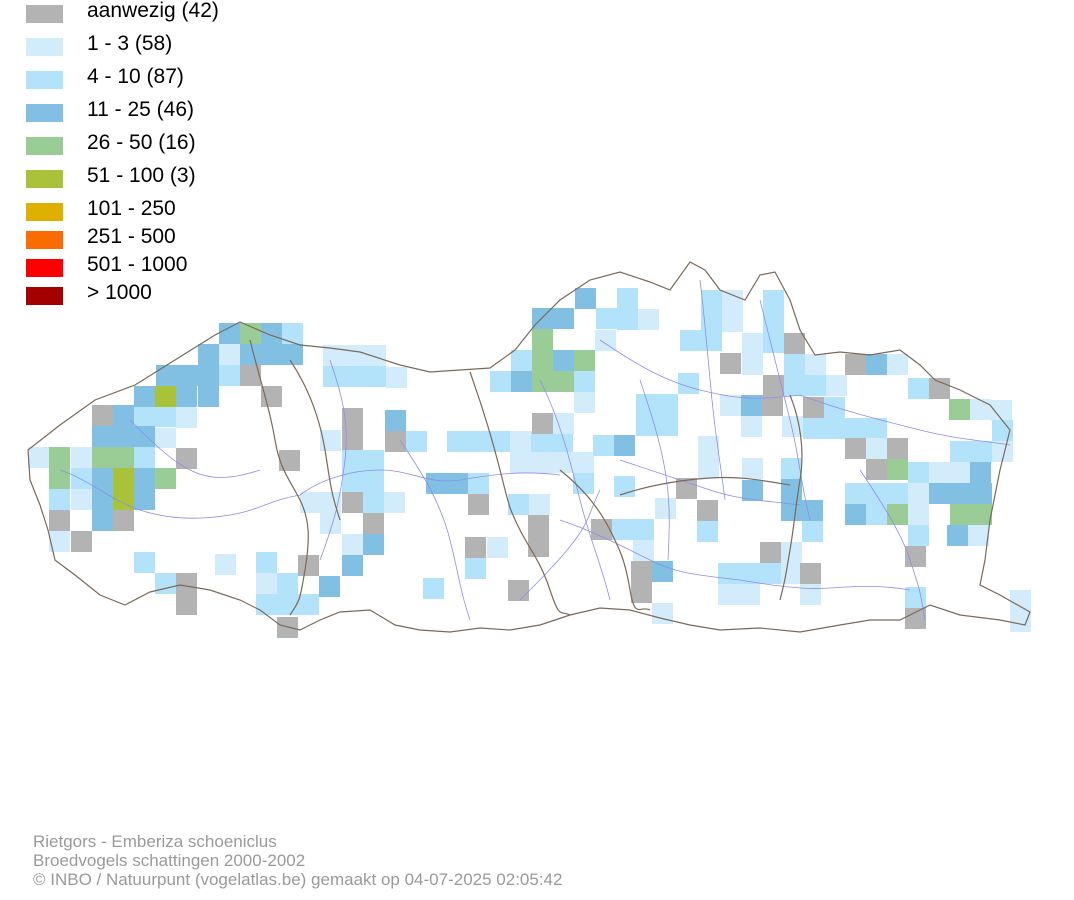  I want to click on legend-label: 51 - 100 (3), so click(141, 175).